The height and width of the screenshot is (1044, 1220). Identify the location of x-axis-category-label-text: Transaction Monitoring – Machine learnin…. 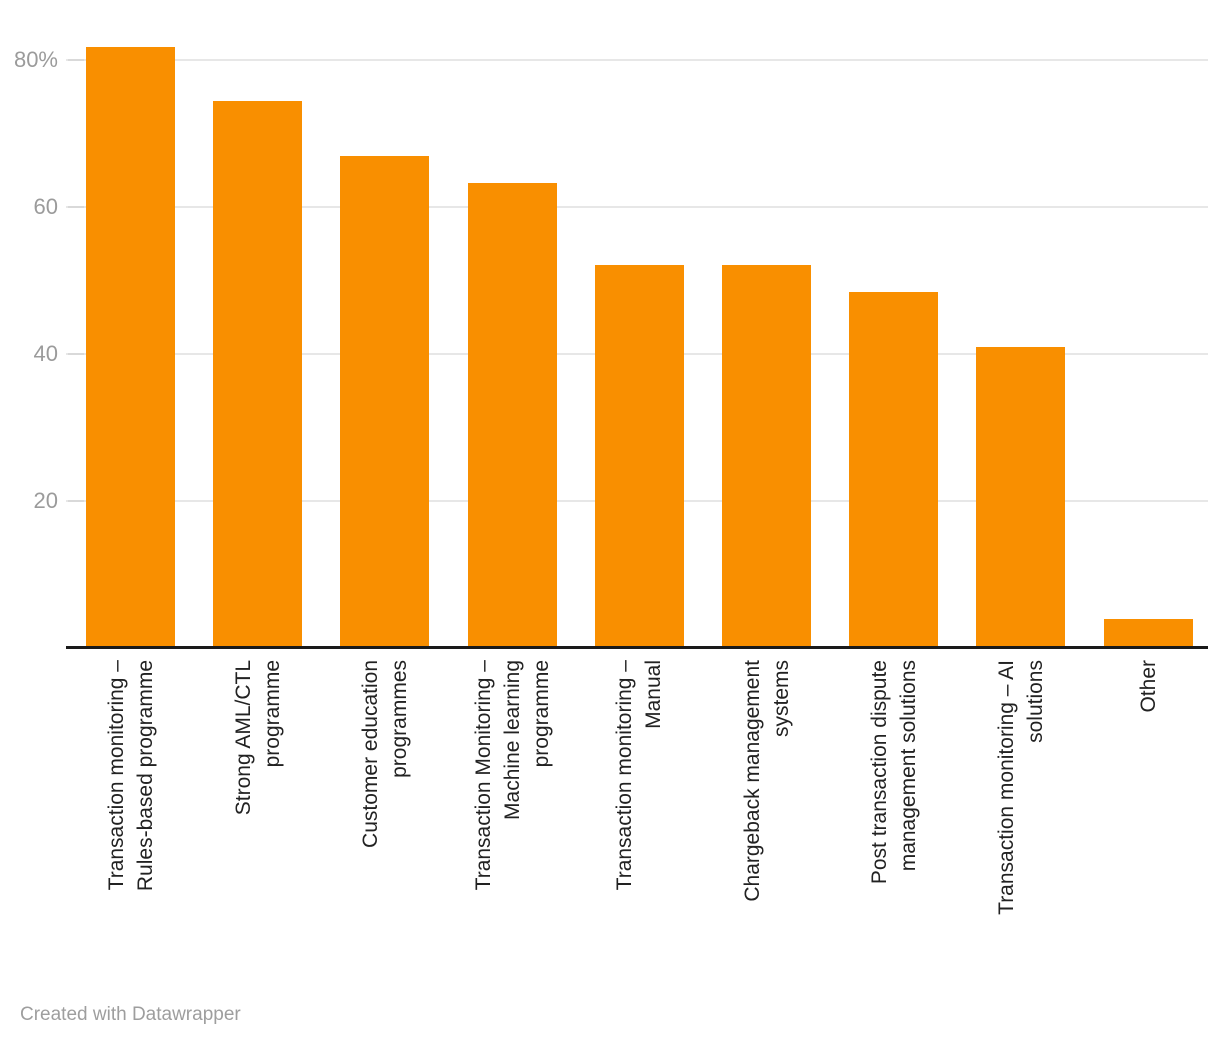
(512, 775).